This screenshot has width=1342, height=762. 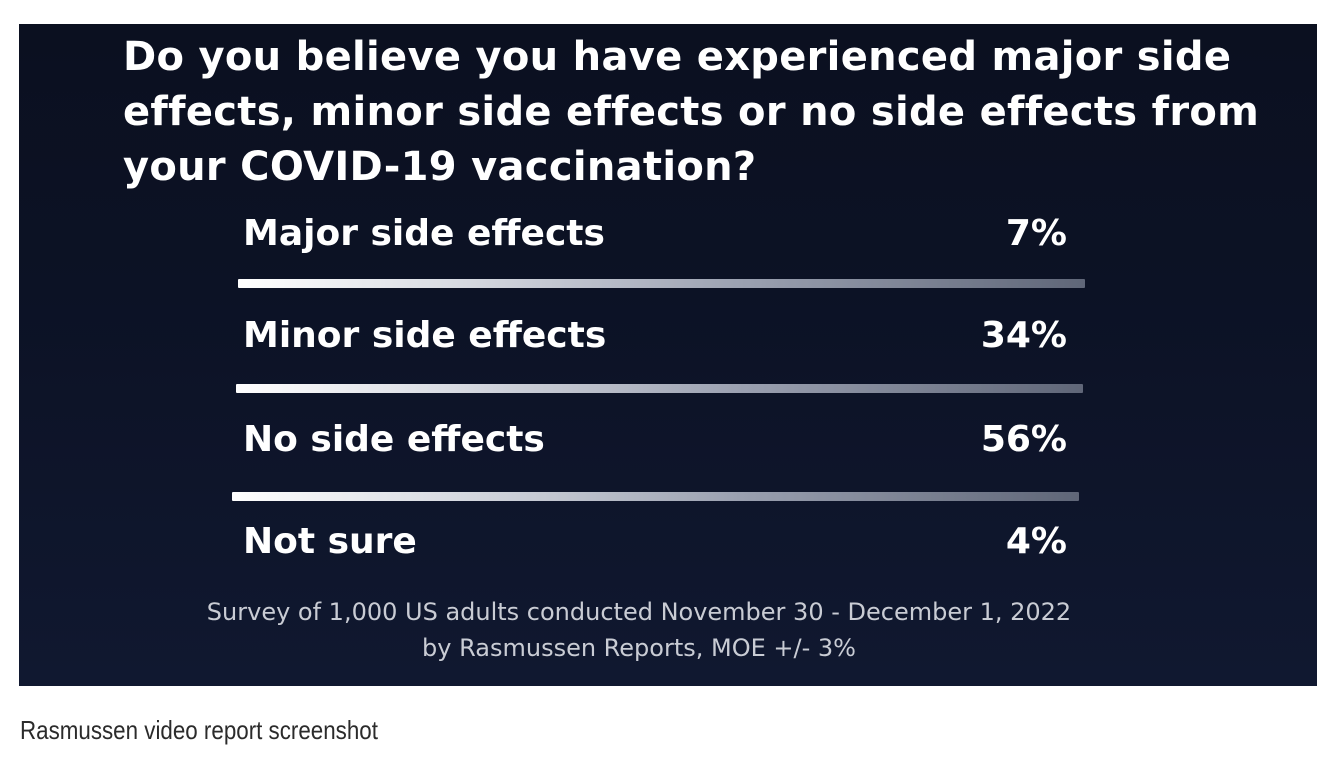 What do you see at coordinates (394, 439) in the screenshot?
I see `row-label-none: No side effects` at bounding box center [394, 439].